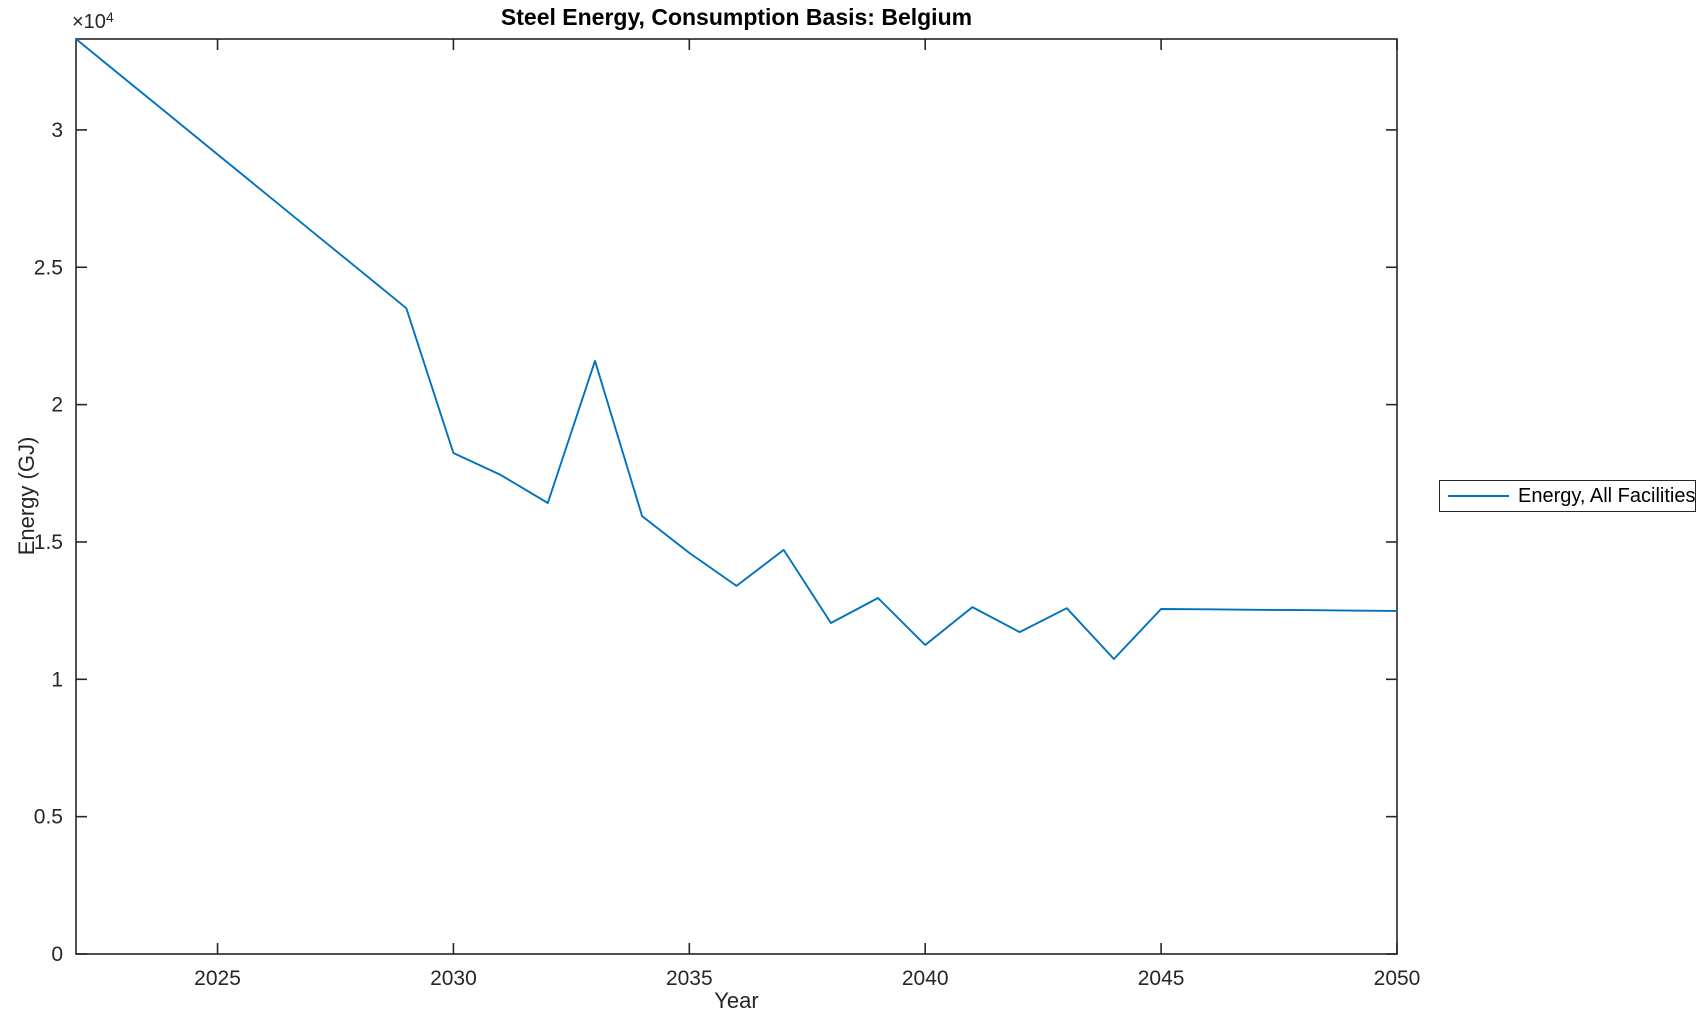  I want to click on legend: Energy, All Facilities, so click(1567, 496).